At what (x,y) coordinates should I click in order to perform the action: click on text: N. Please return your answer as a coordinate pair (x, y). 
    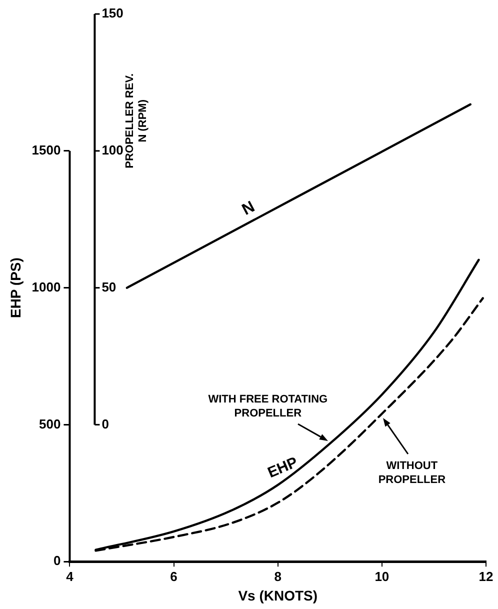
    Looking at the image, I should click on (249, 208).